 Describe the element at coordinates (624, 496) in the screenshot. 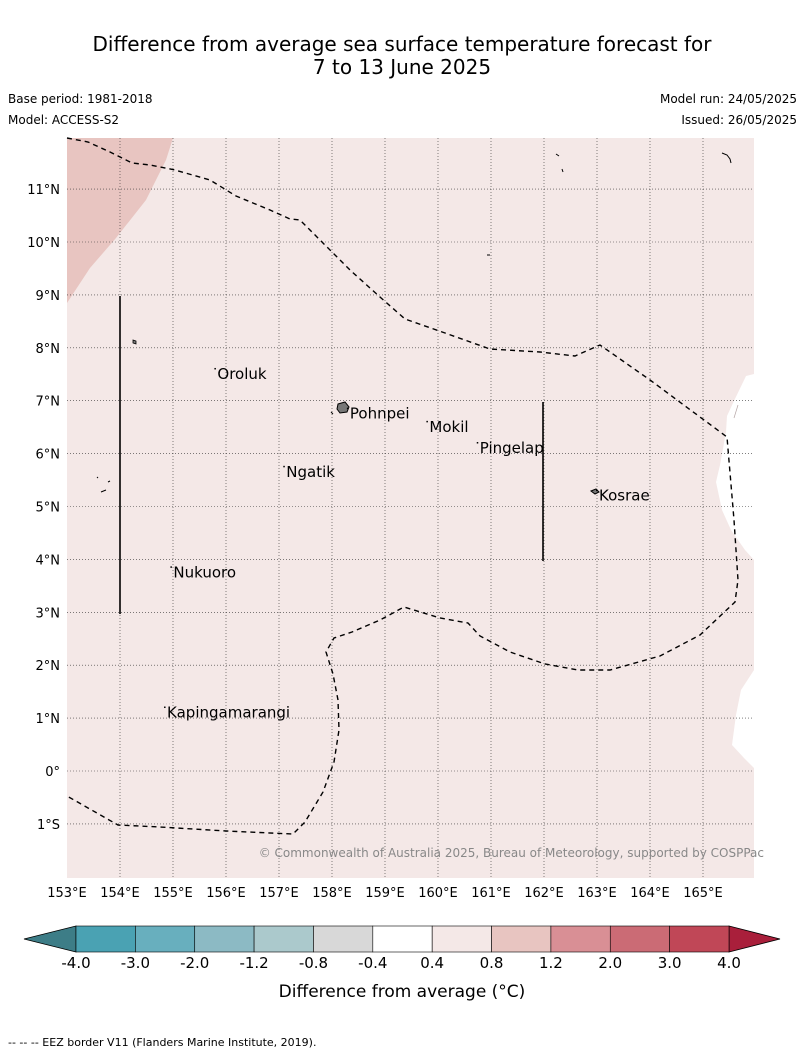

I see `place-label: Kosrae` at that location.